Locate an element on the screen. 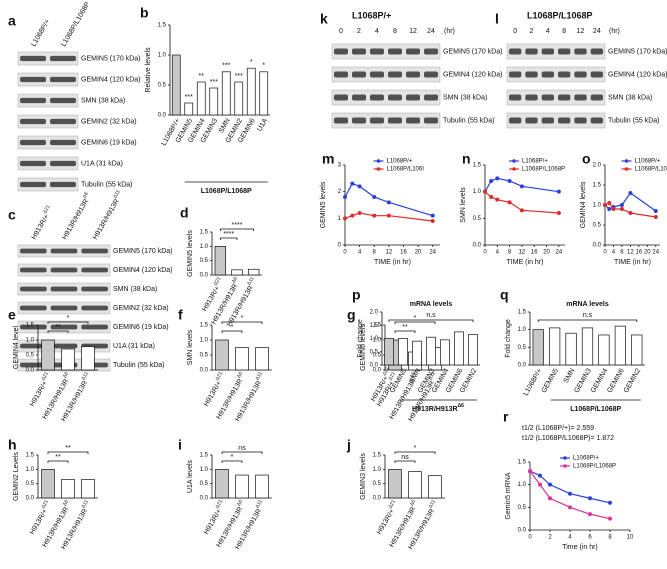 This screenshot has width=667, height=569. y-axis-label: GEMIN2 Levels is located at coordinates (16, 476).